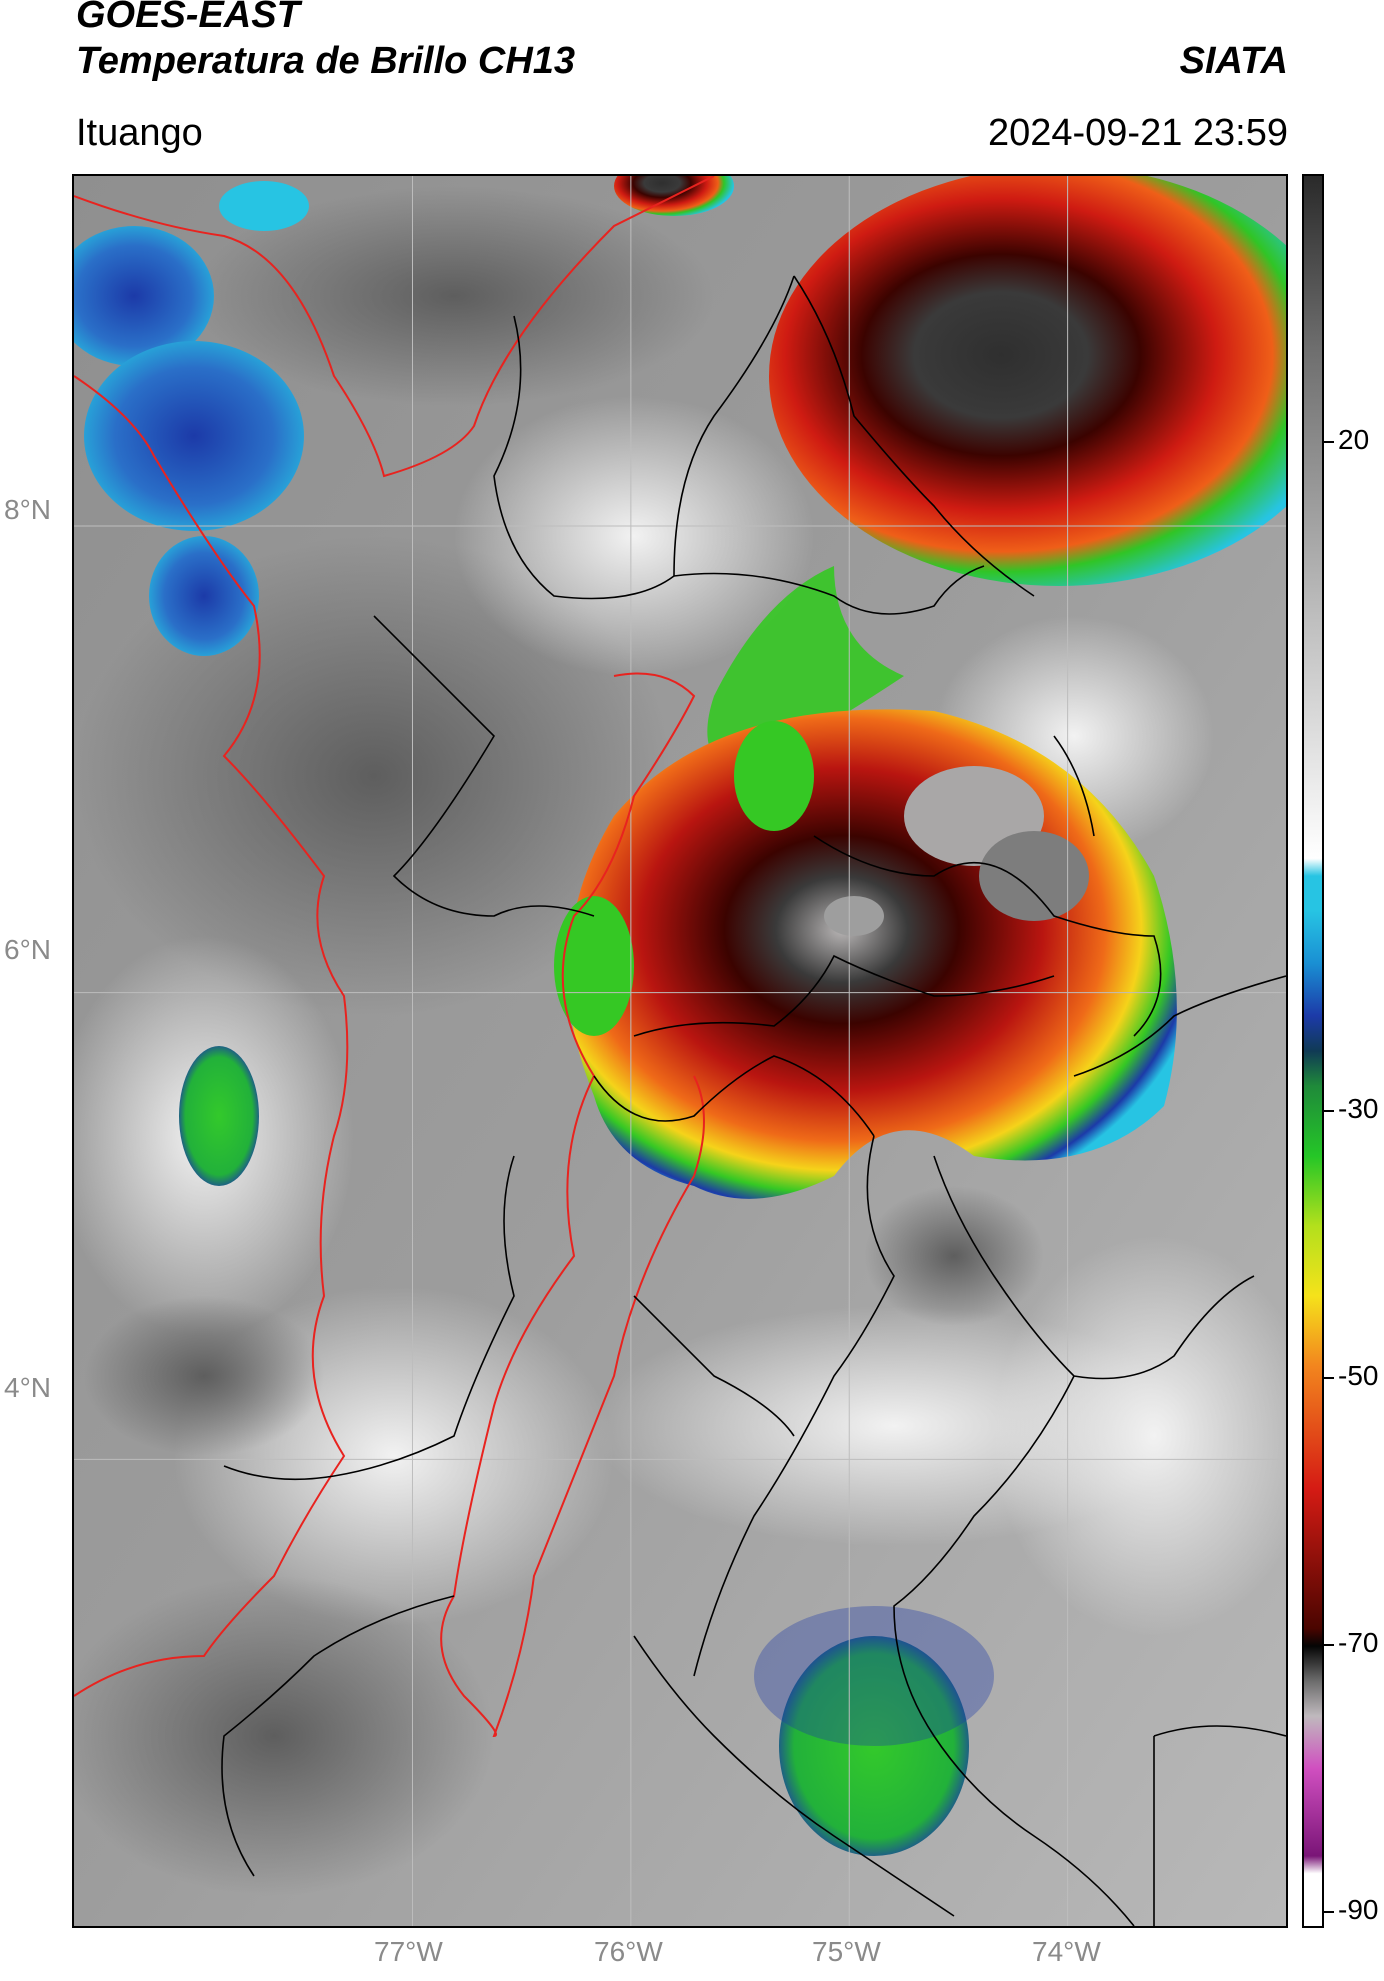 The height and width of the screenshot is (1981, 1384). What do you see at coordinates (1233, 61) in the screenshot?
I see `organization-label: SIATA` at bounding box center [1233, 61].